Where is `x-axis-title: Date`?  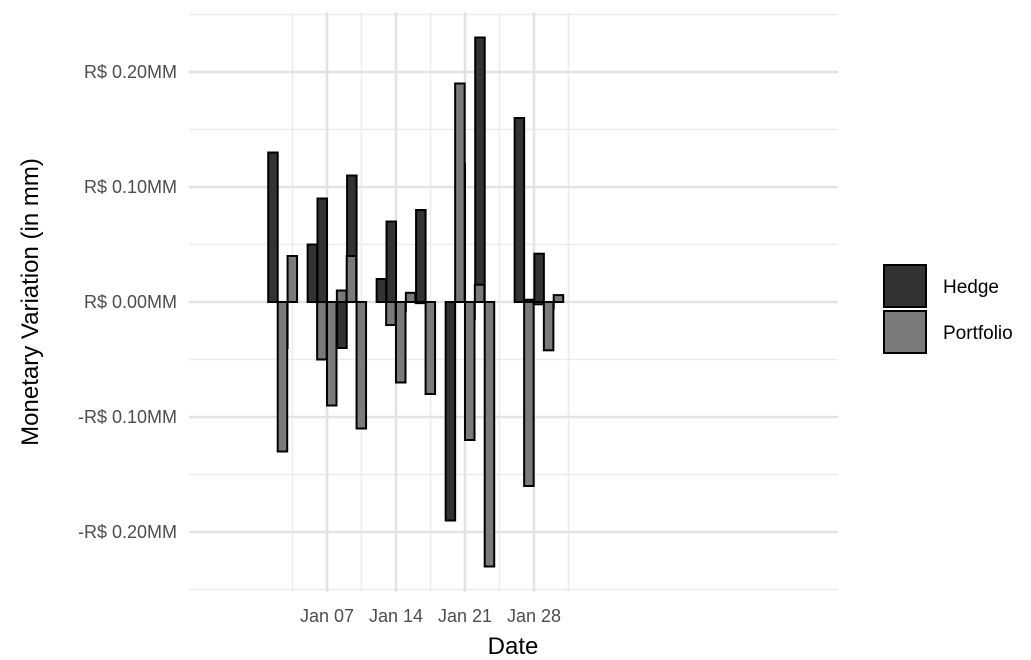 x-axis-title: Date is located at coordinates (513, 646).